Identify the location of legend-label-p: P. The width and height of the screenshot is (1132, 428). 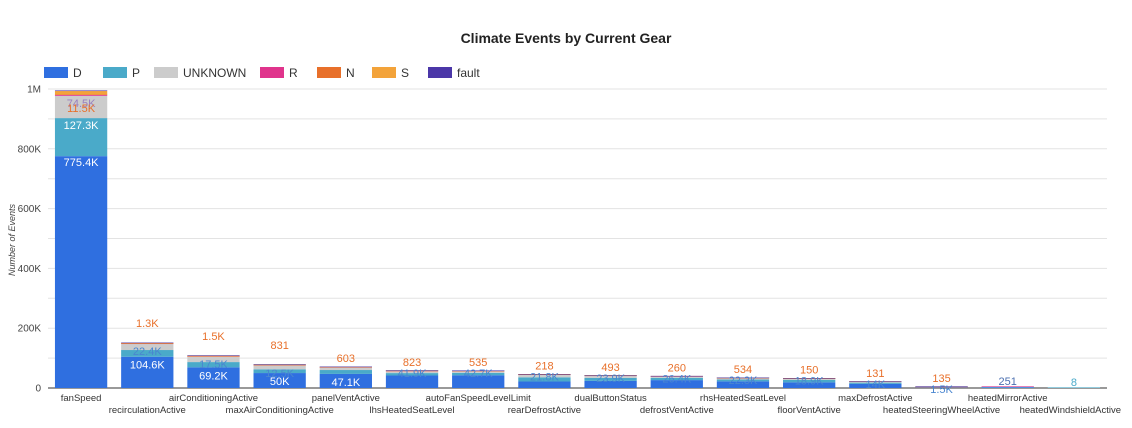
(136, 73).